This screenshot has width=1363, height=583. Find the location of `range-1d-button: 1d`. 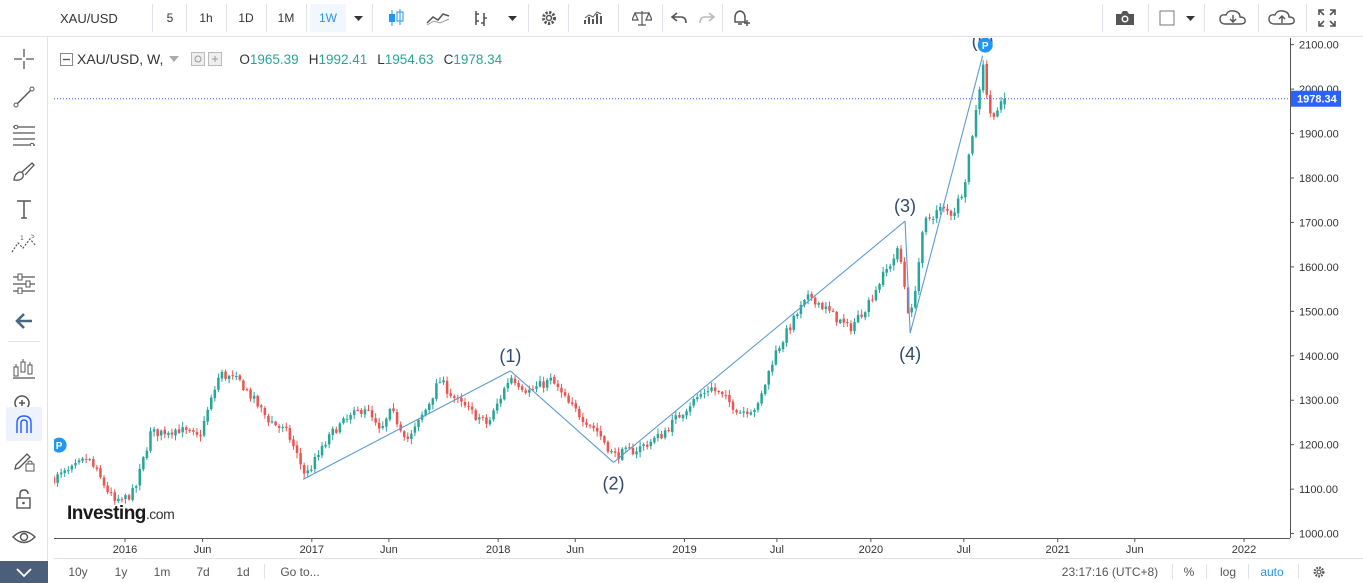

range-1d-button: 1d is located at coordinates (243, 571).